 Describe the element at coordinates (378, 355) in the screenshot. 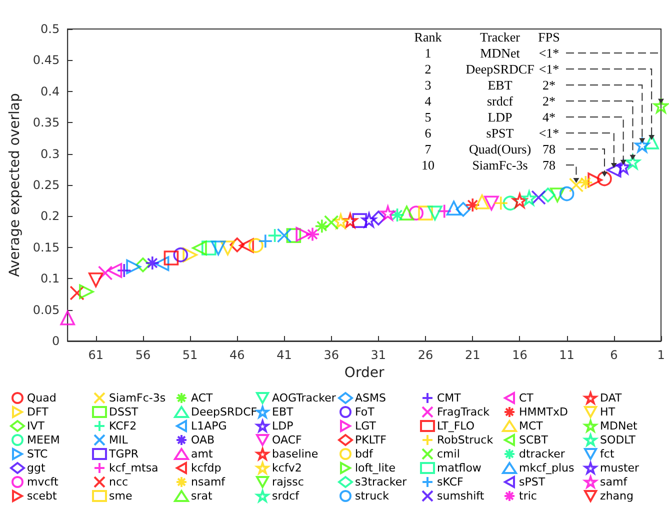

I see `x-tick-label: 31` at that location.